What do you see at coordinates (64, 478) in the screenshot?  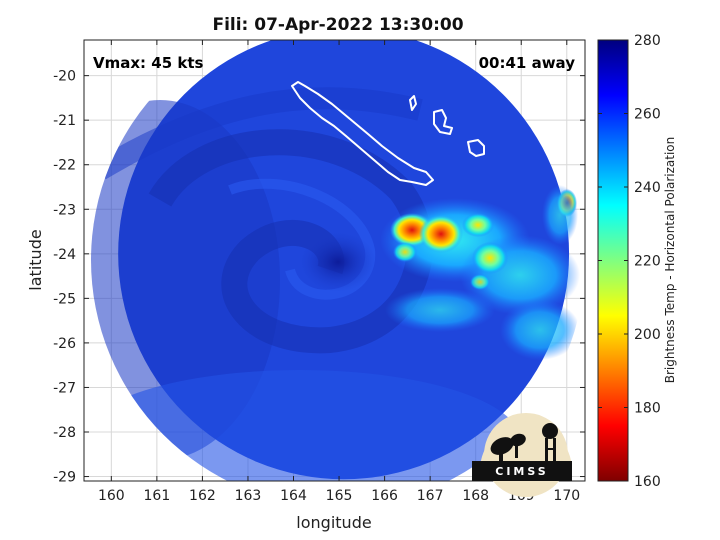 I see `y-tick-label: -29` at bounding box center [64, 478].